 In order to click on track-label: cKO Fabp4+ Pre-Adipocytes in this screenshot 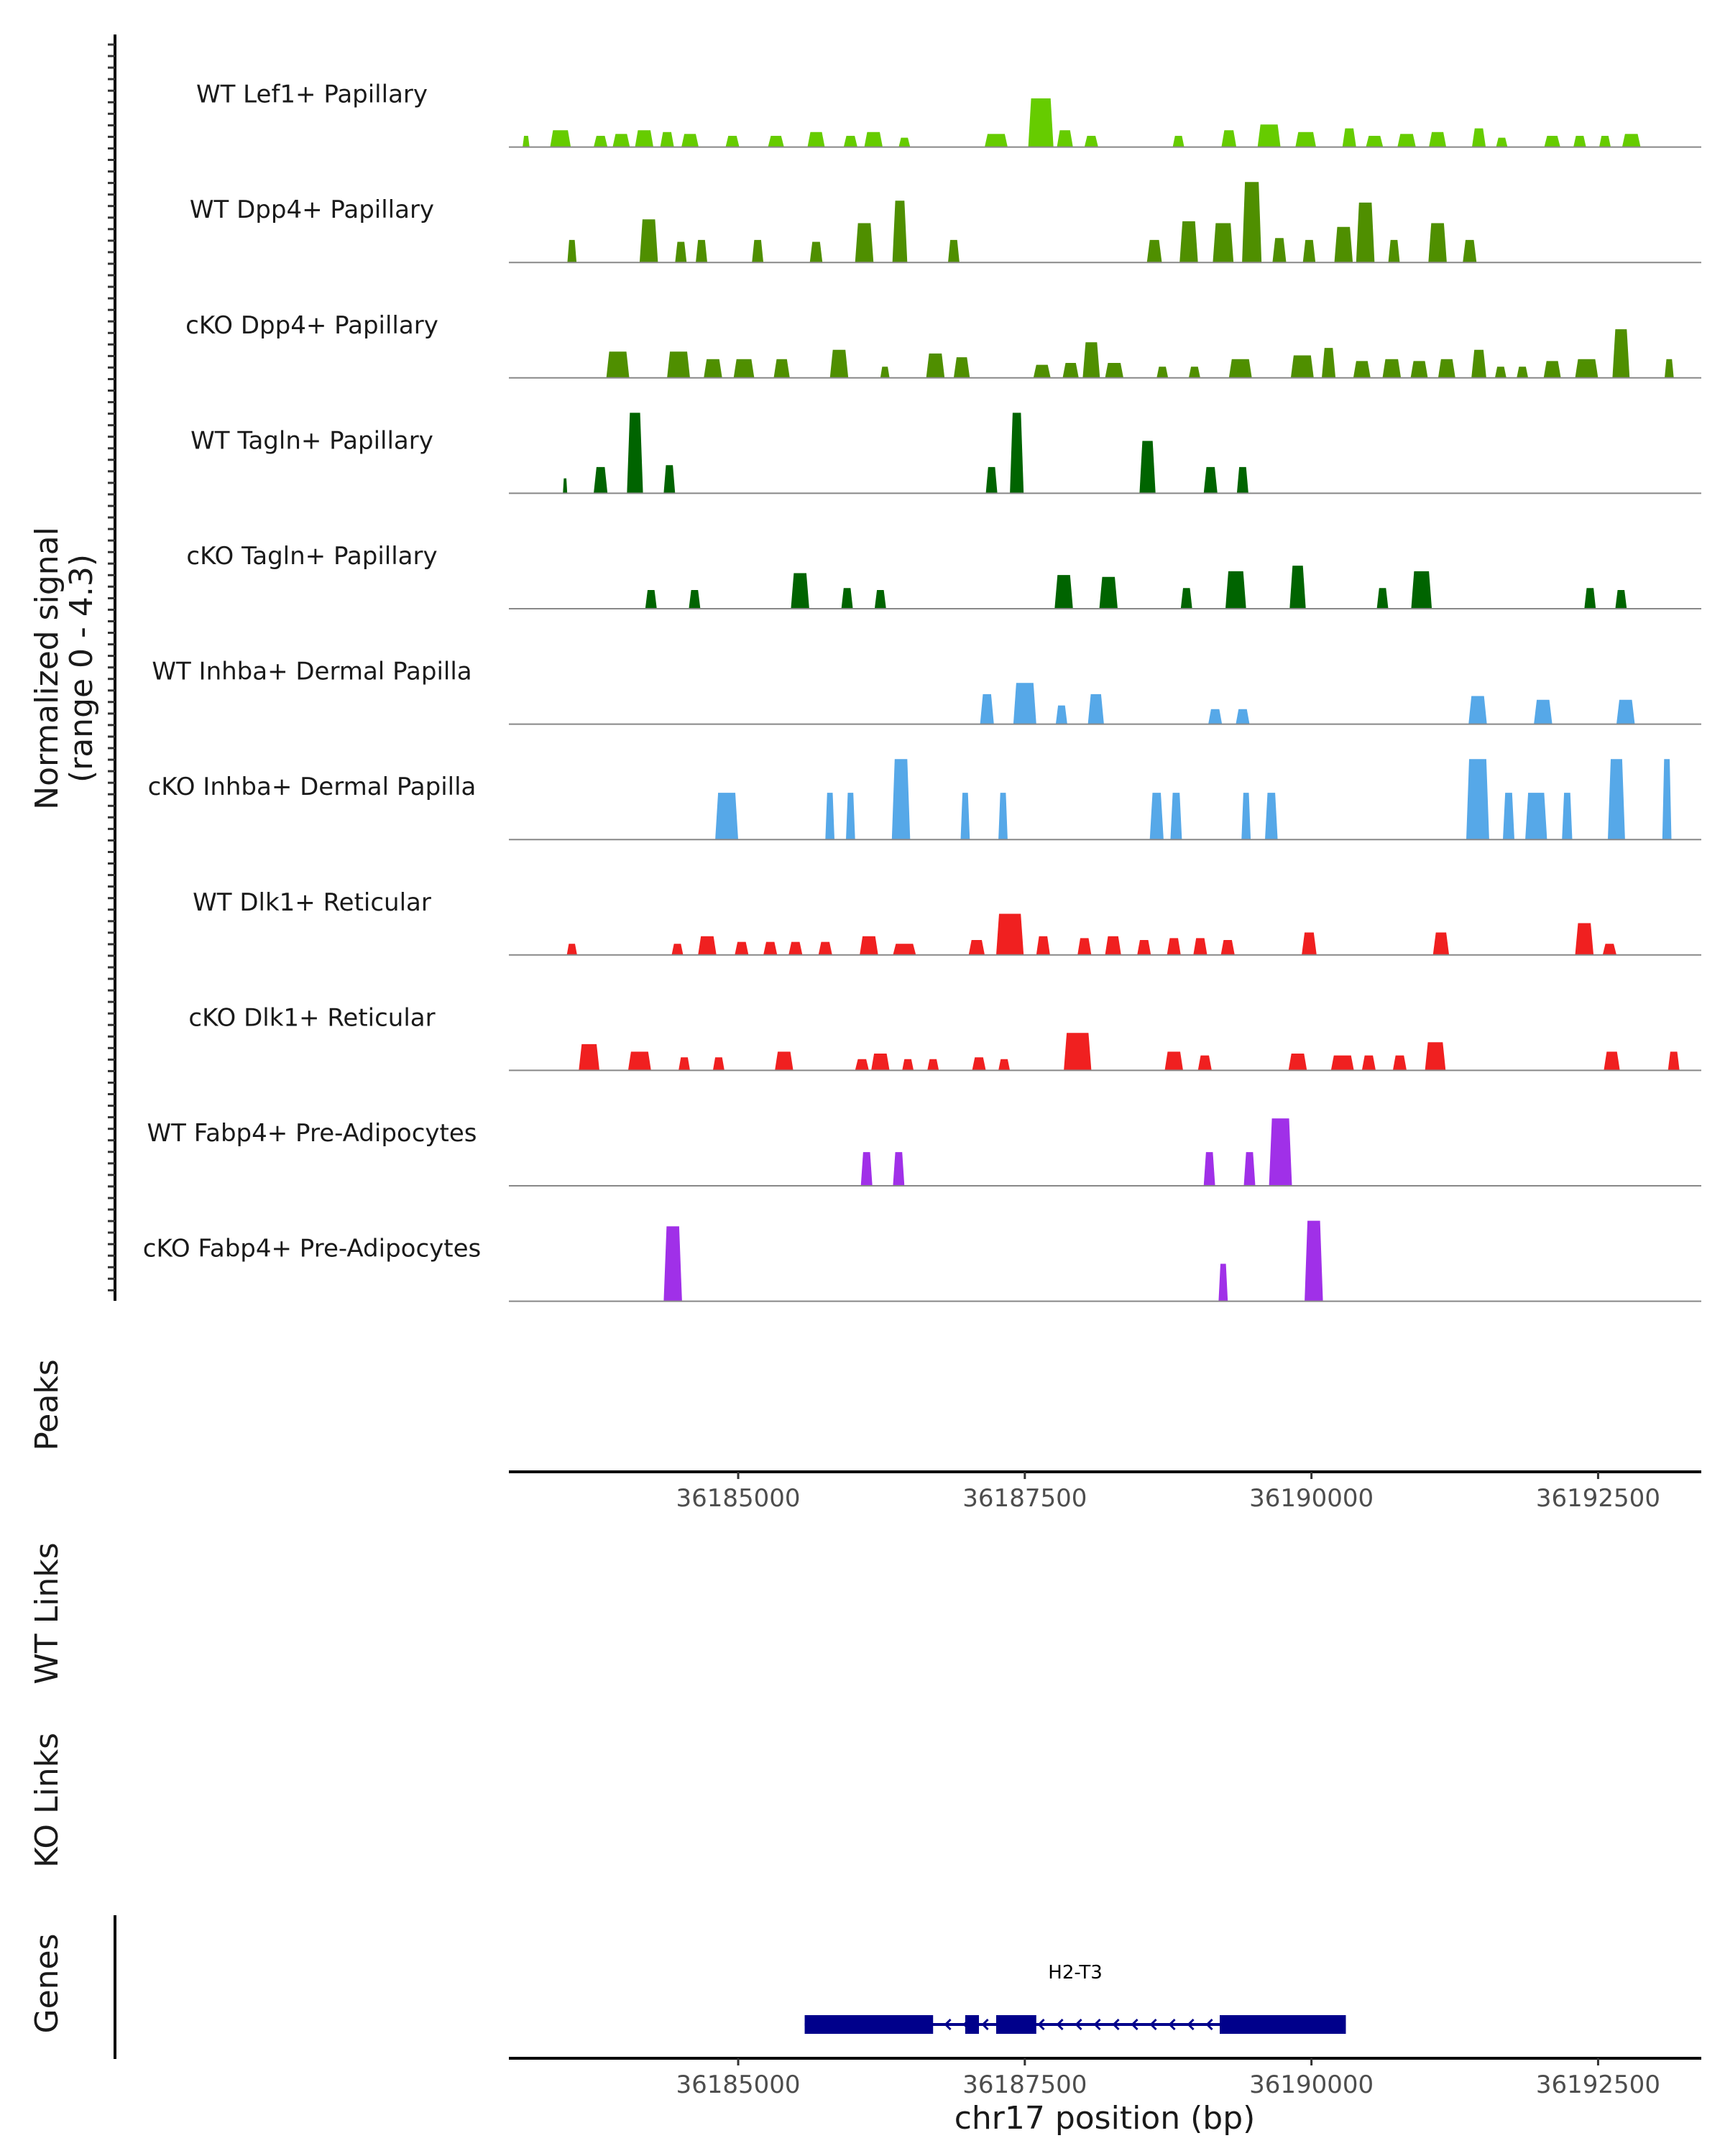, I will do `click(312, 1249)`.